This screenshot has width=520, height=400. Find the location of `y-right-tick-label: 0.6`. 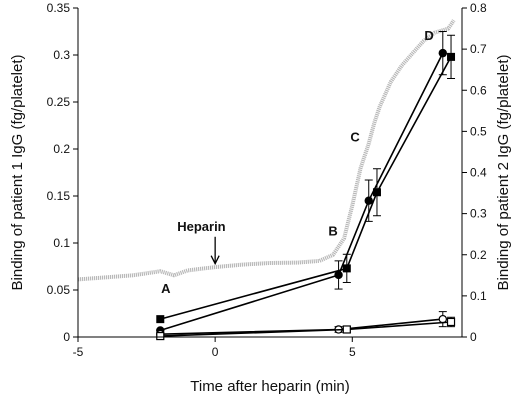

y-right-tick-label: 0.6 is located at coordinates (478, 90).